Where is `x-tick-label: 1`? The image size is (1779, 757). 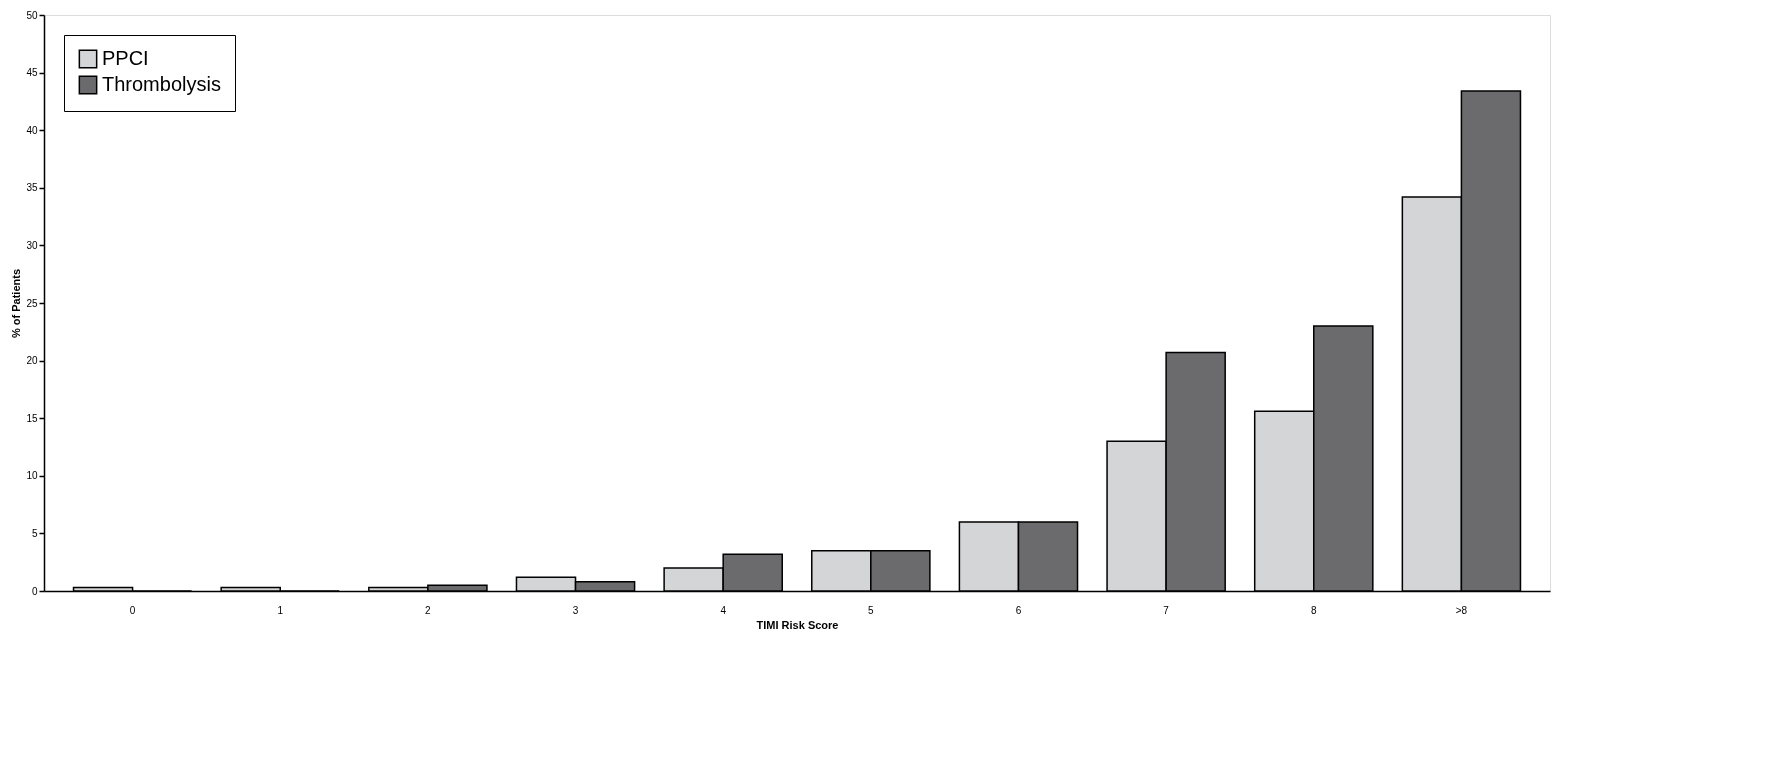 x-tick-label: 1 is located at coordinates (280, 610).